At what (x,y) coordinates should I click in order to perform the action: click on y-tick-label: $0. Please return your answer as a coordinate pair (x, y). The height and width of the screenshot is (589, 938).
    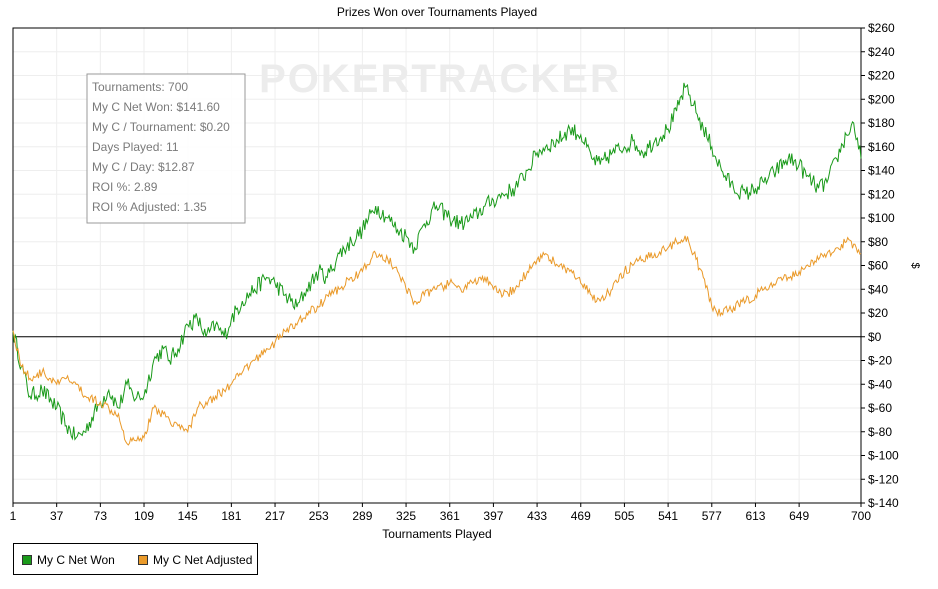
    Looking at the image, I should click on (875, 337).